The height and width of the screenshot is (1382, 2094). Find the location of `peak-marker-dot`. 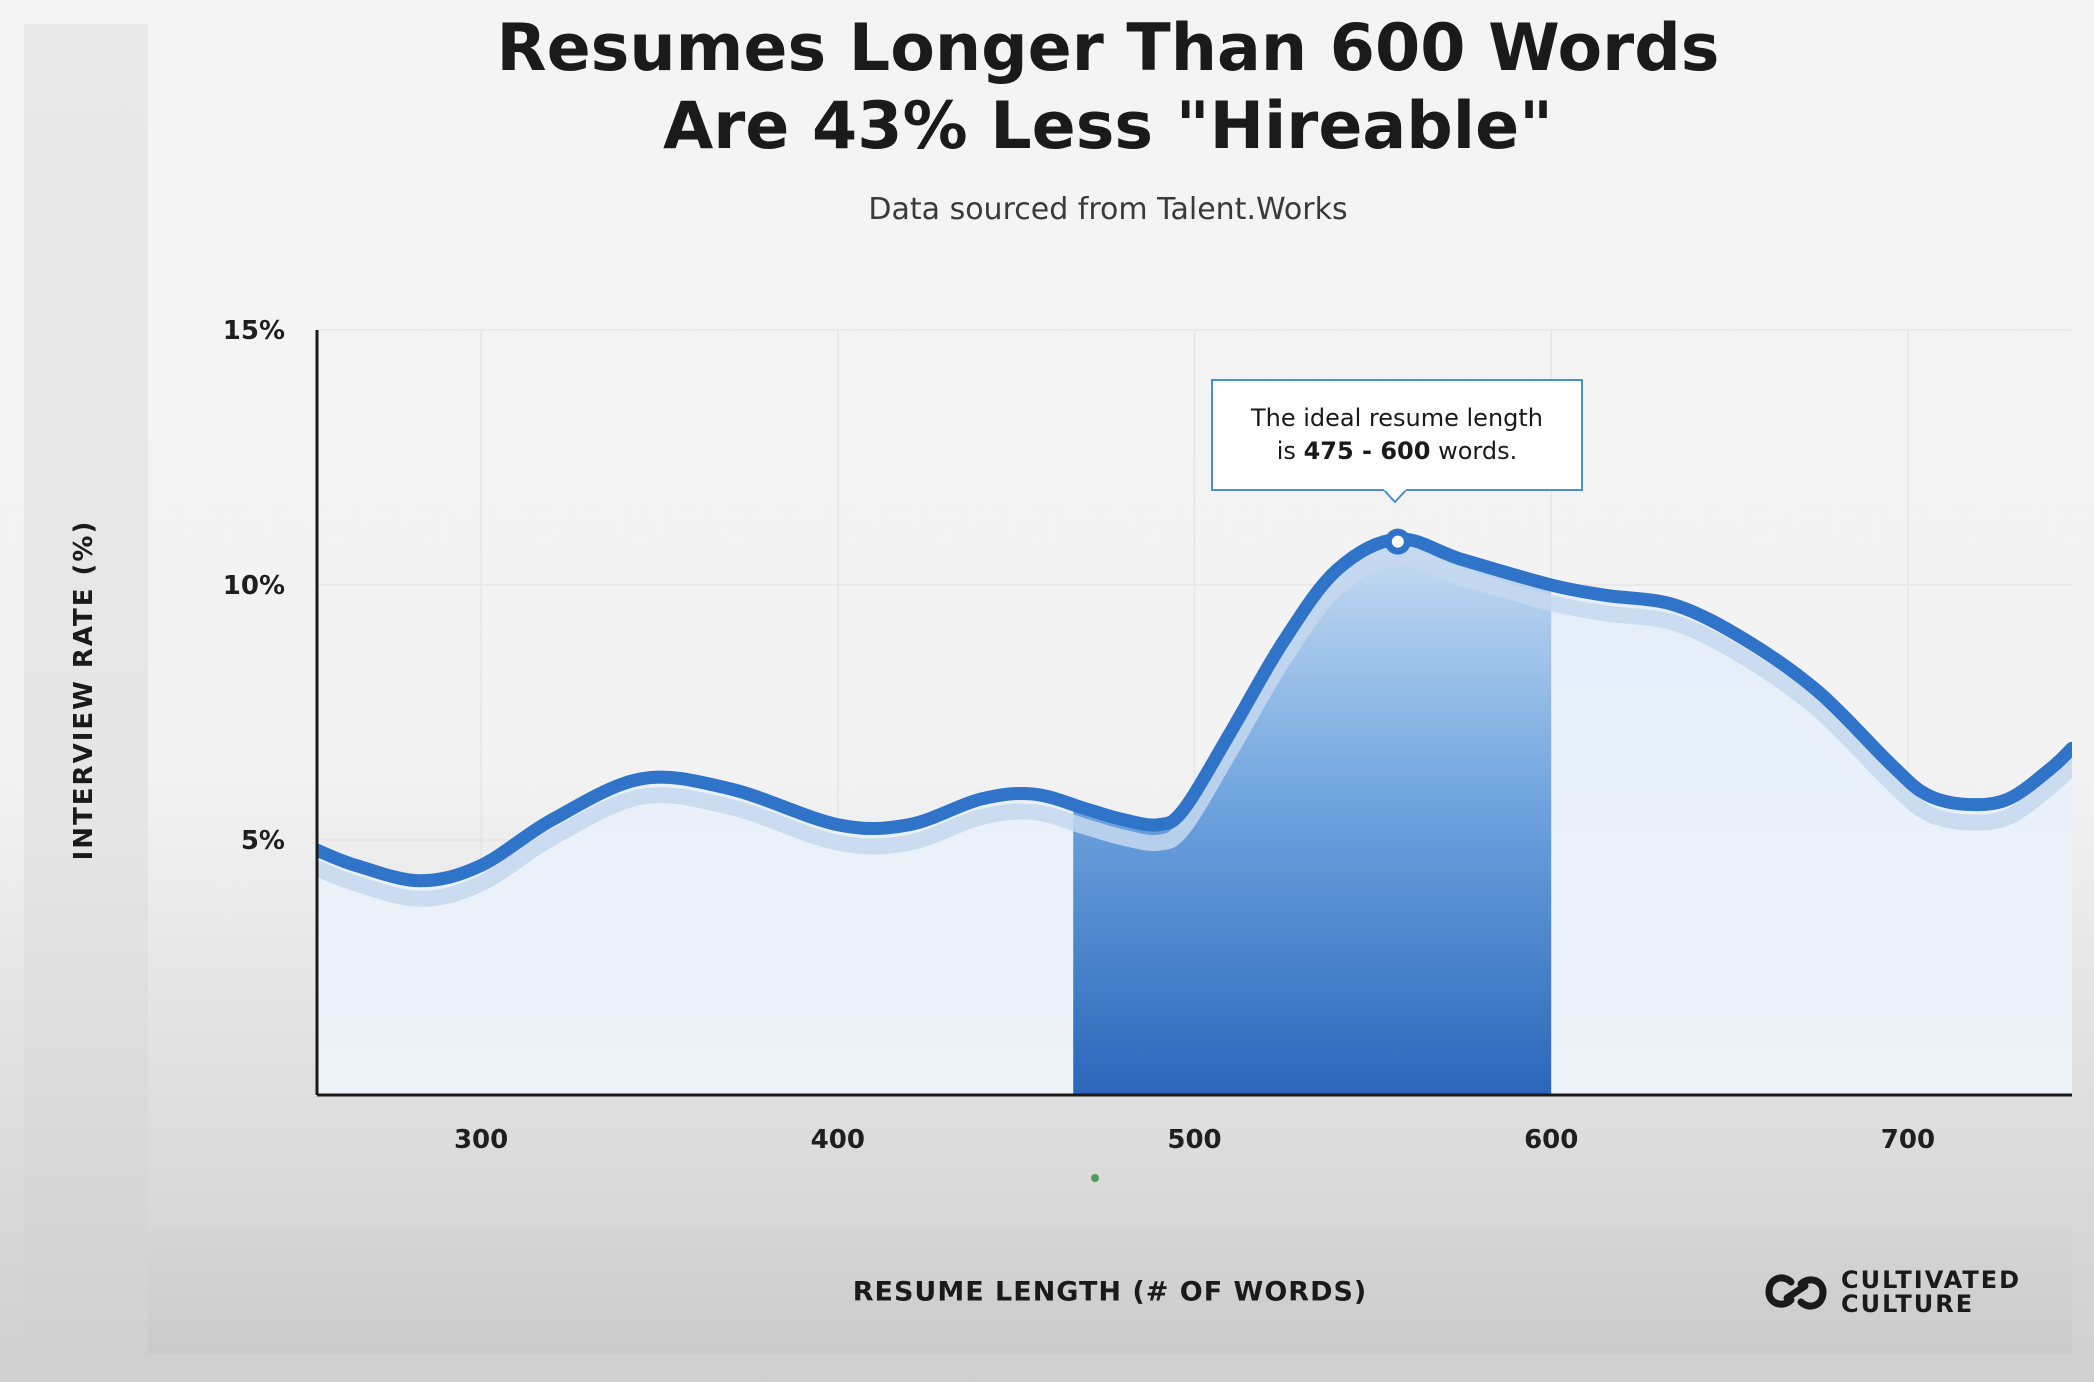

peak-marker-dot is located at coordinates (1397, 541).